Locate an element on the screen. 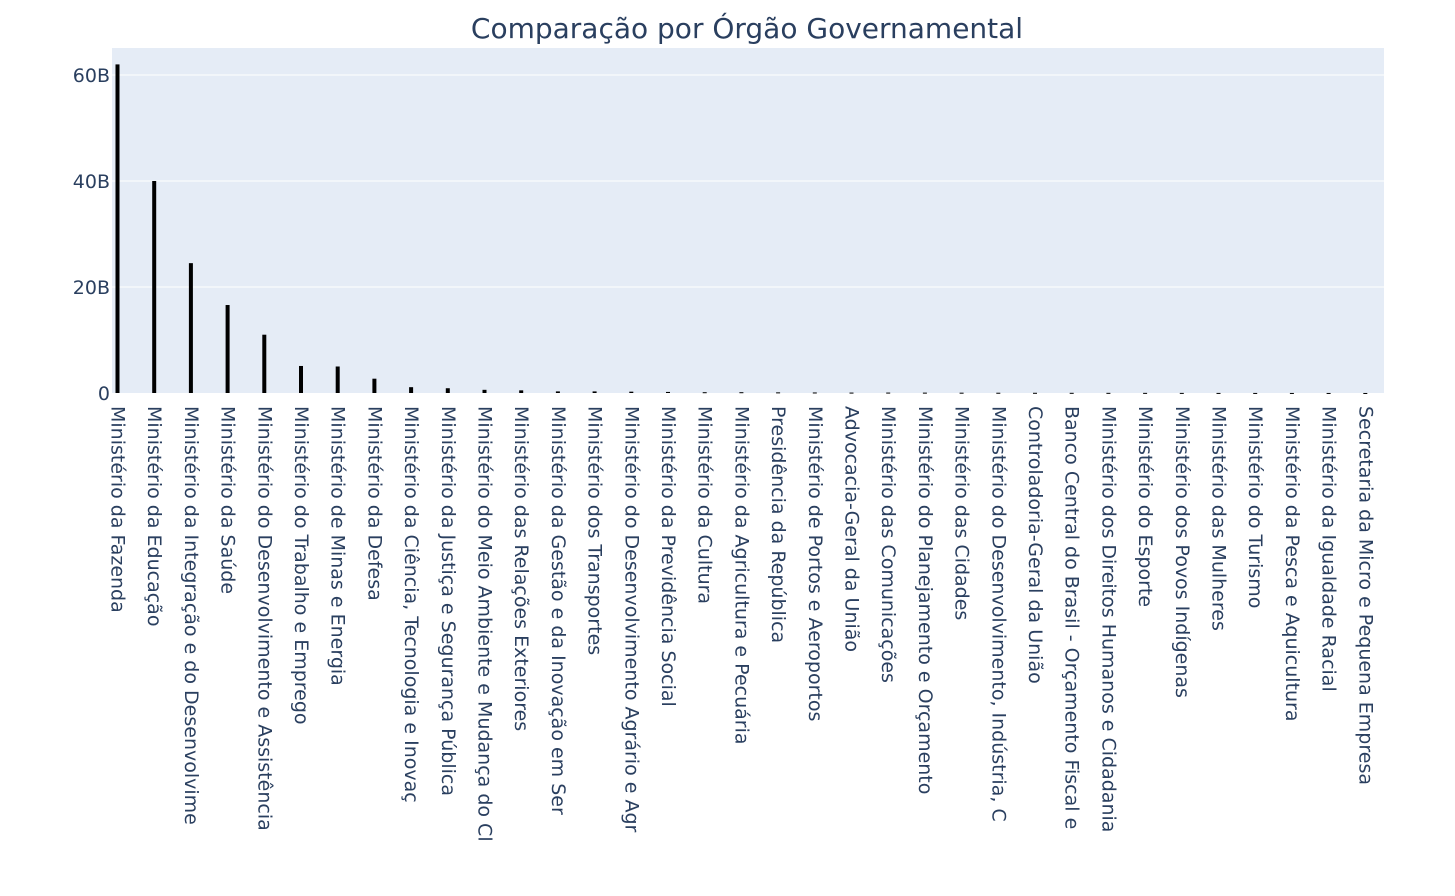 The height and width of the screenshot is (896, 1455). x-tick-label: Ministério da Igualdade Racial is located at coordinates (1329, 549).